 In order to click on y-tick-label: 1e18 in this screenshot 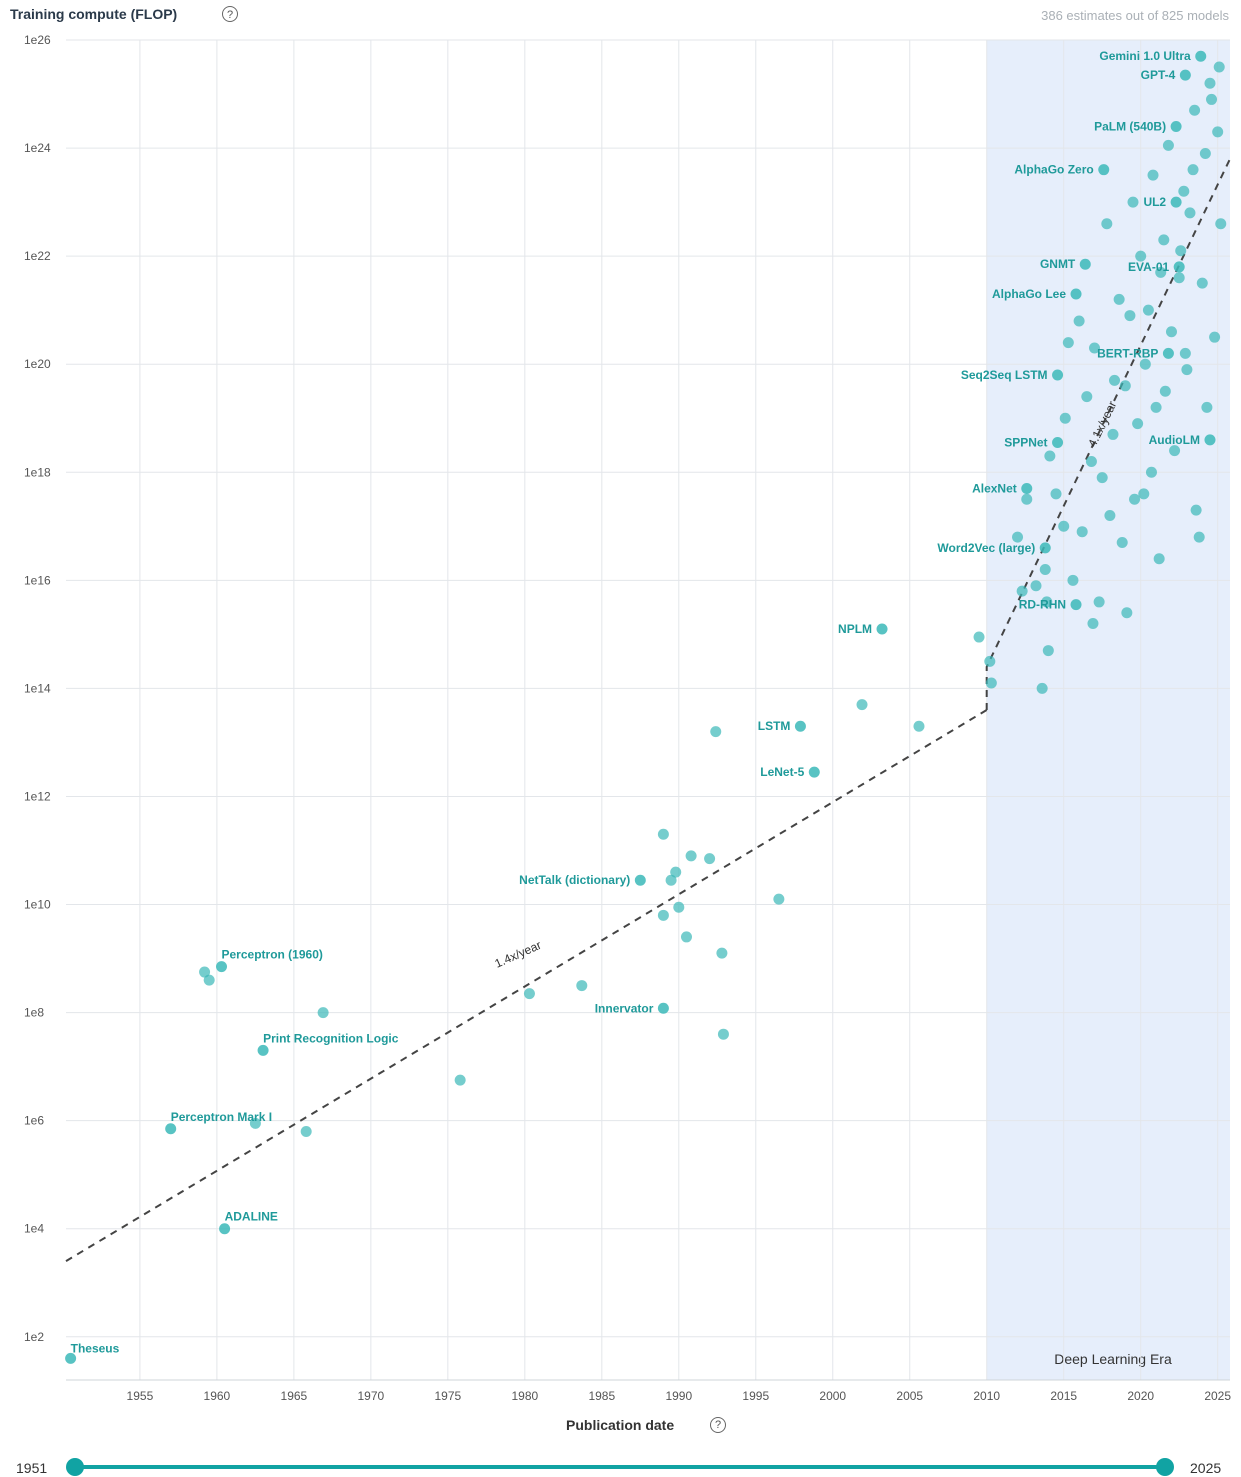, I will do `click(37, 472)`.